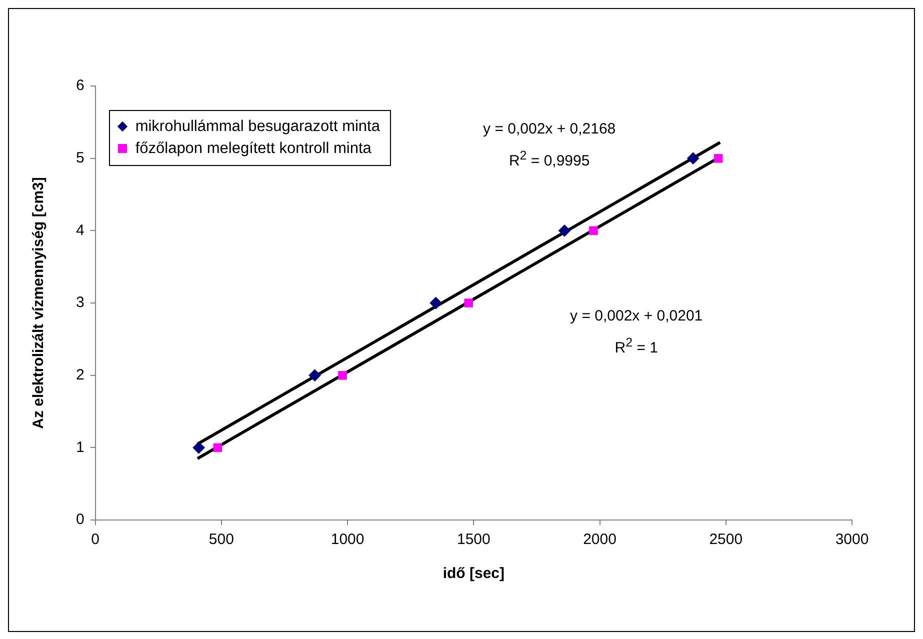 The width and height of the screenshot is (923, 639). What do you see at coordinates (636, 316) in the screenshot?
I see `annotation: y = 0,002x + 0,0201` at bounding box center [636, 316].